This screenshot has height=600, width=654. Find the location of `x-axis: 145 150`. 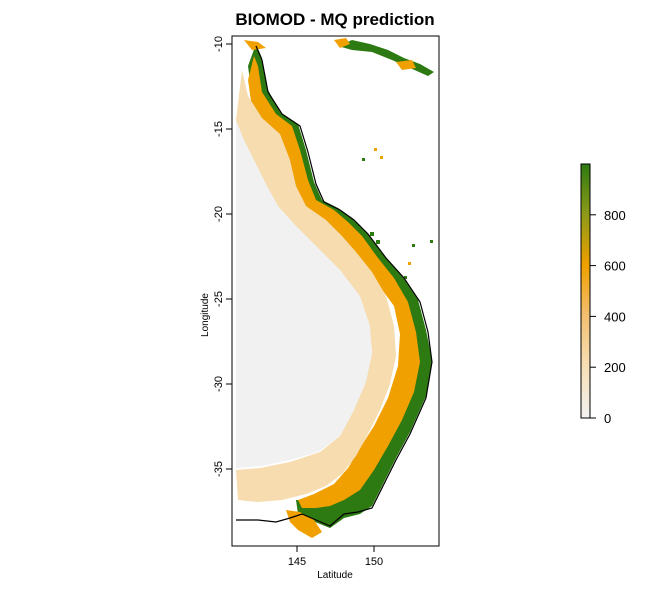

x-axis: 145 150 is located at coordinates (335, 557).